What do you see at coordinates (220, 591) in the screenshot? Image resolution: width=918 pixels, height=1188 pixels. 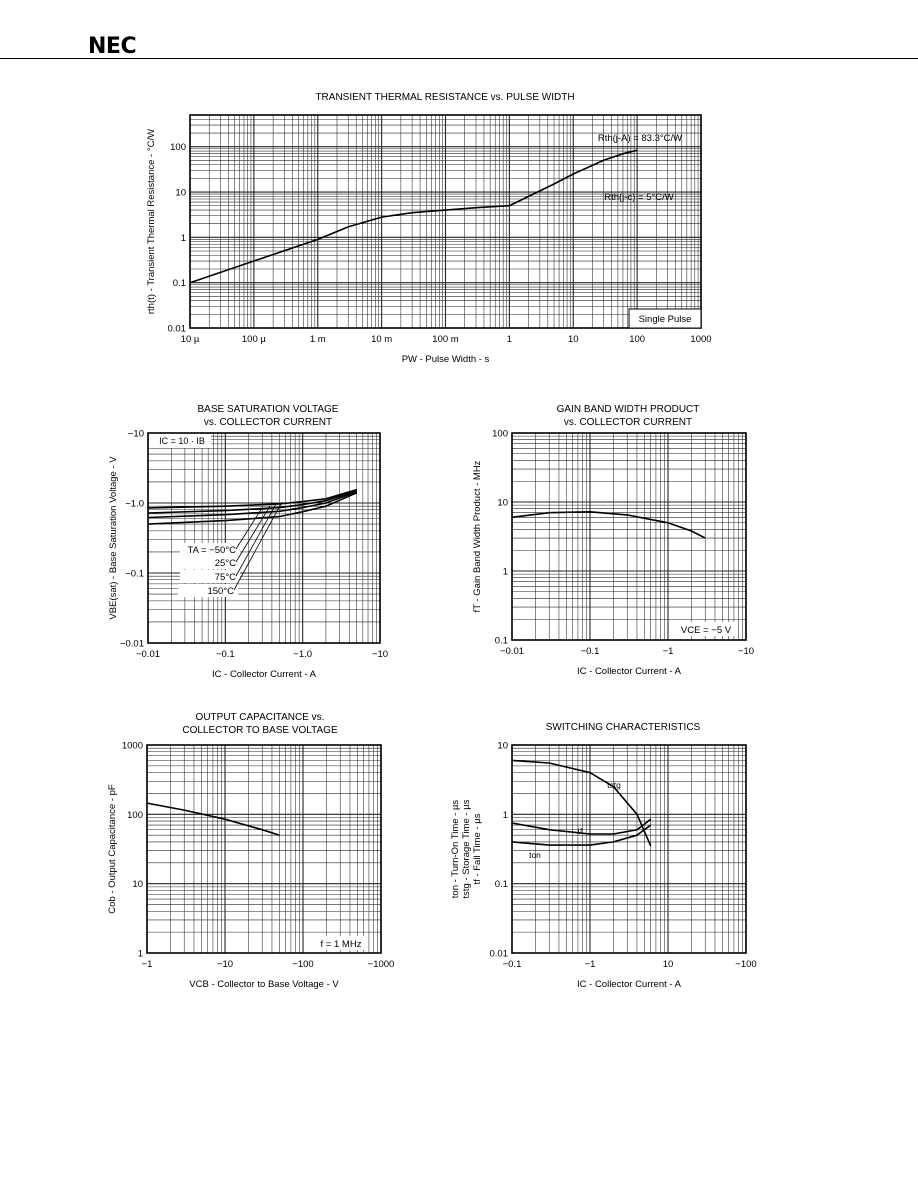 I see `annotation-temp: 150°C` at bounding box center [220, 591].